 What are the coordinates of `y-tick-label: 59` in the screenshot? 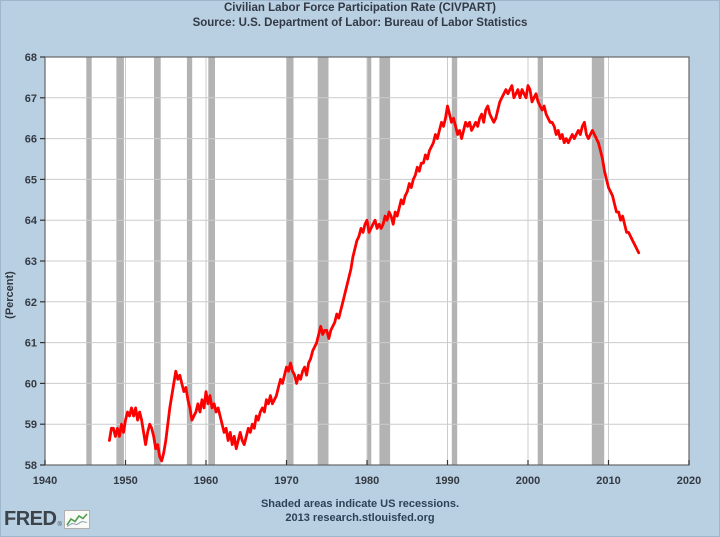 It's located at (31, 425).